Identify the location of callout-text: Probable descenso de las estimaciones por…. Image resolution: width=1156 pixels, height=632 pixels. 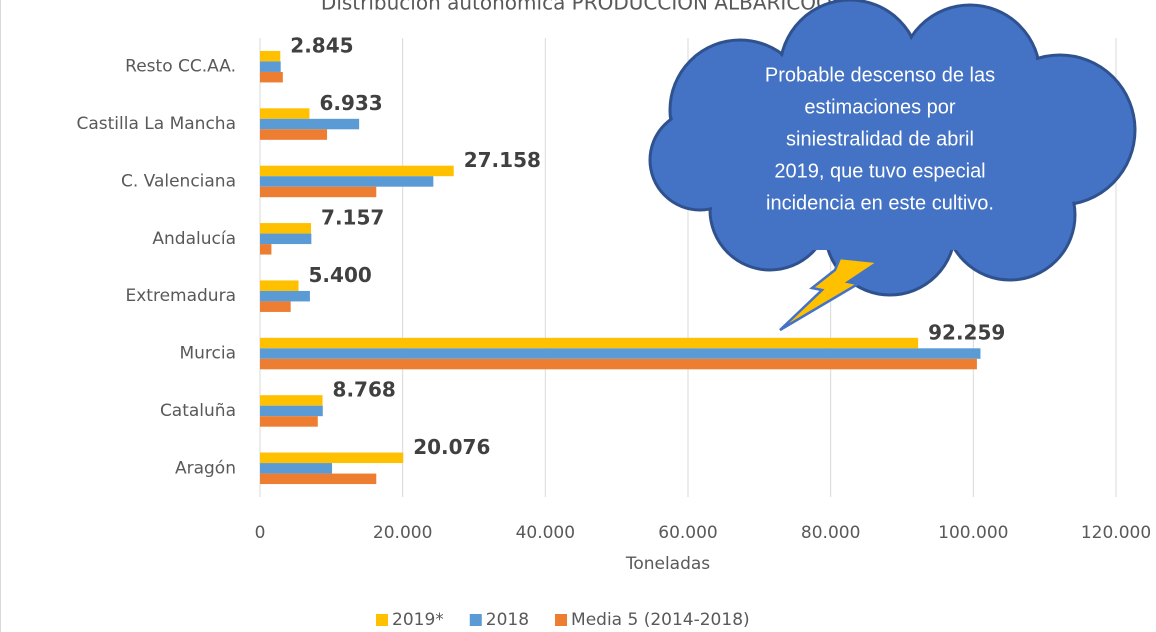
(880, 139).